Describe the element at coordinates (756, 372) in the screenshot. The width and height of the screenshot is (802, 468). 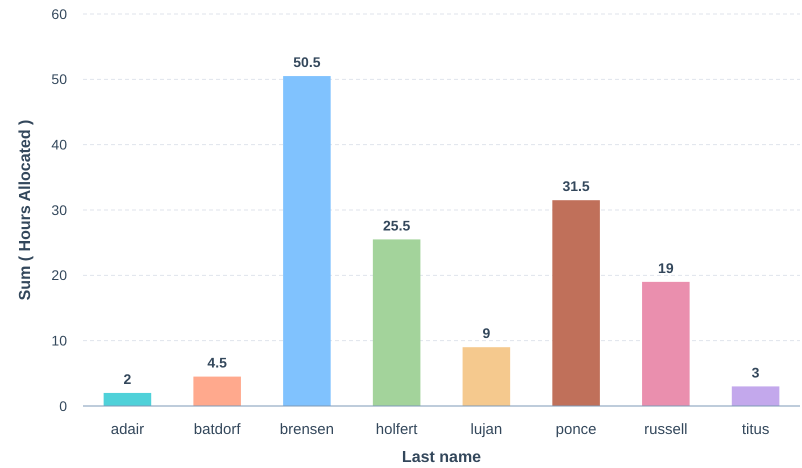
I see `data-label: 3` at that location.